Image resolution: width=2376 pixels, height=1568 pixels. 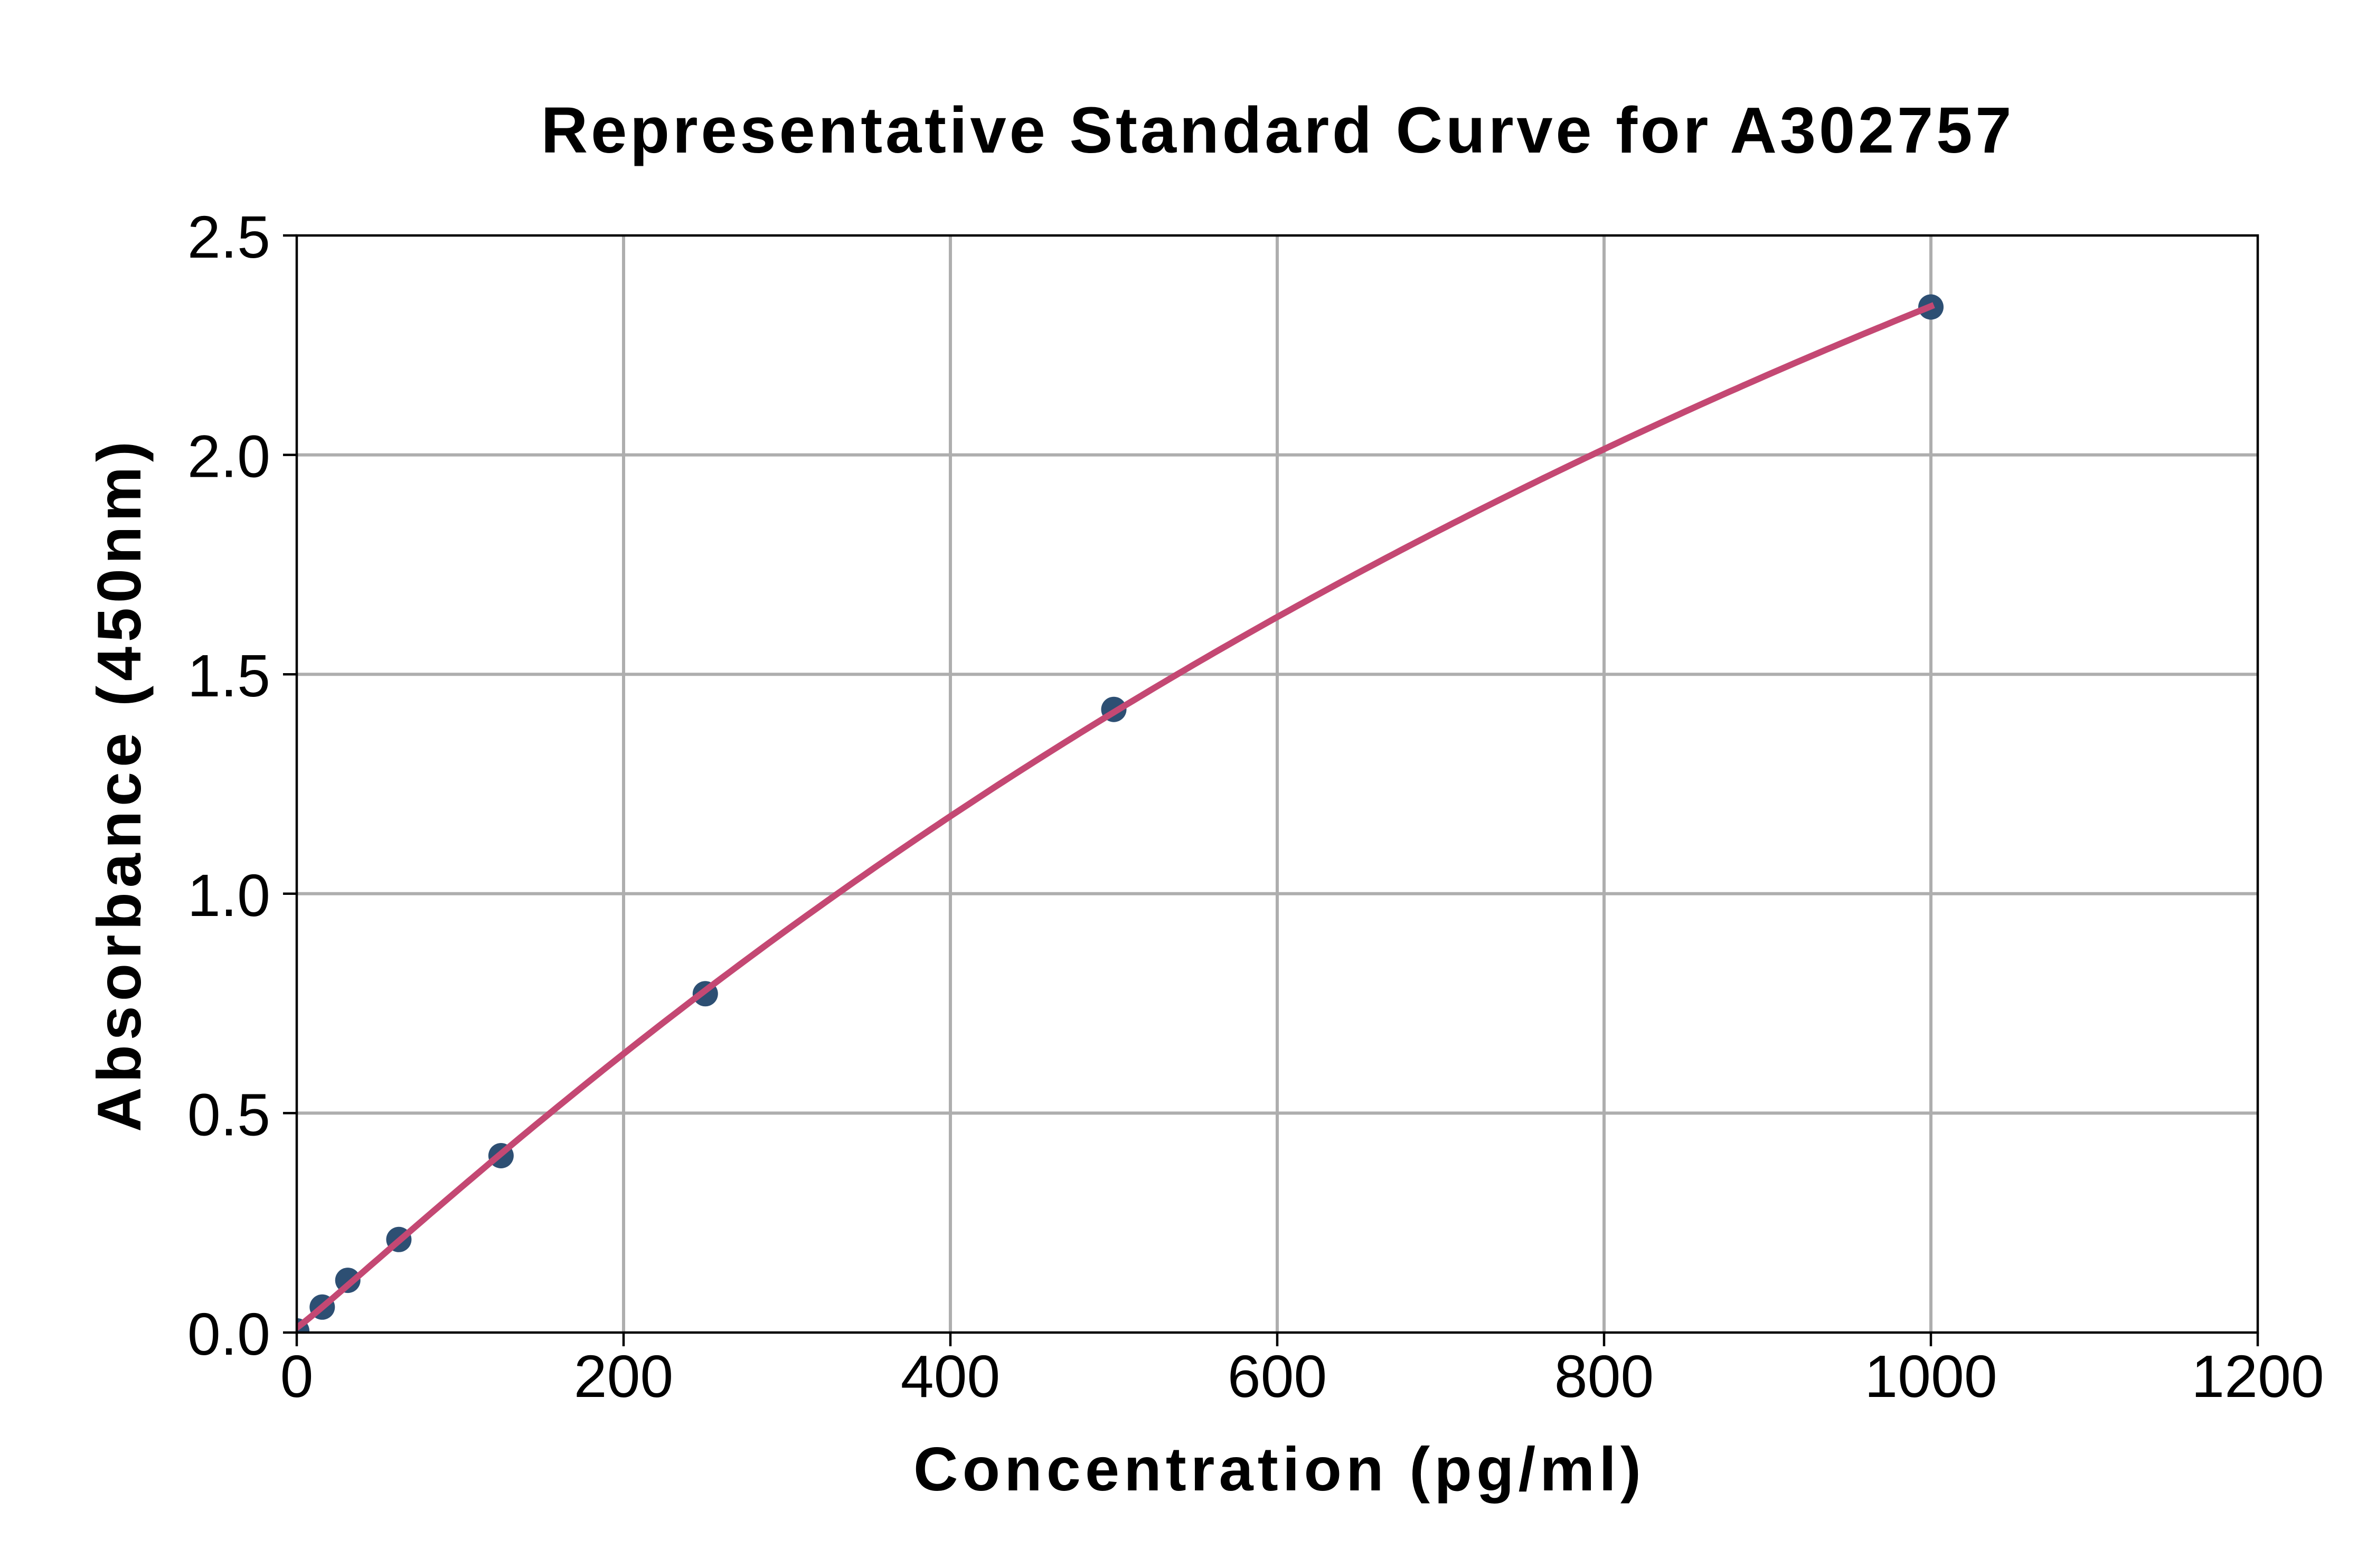 I want to click on svg-text: 0, so click(x=297, y=1376).